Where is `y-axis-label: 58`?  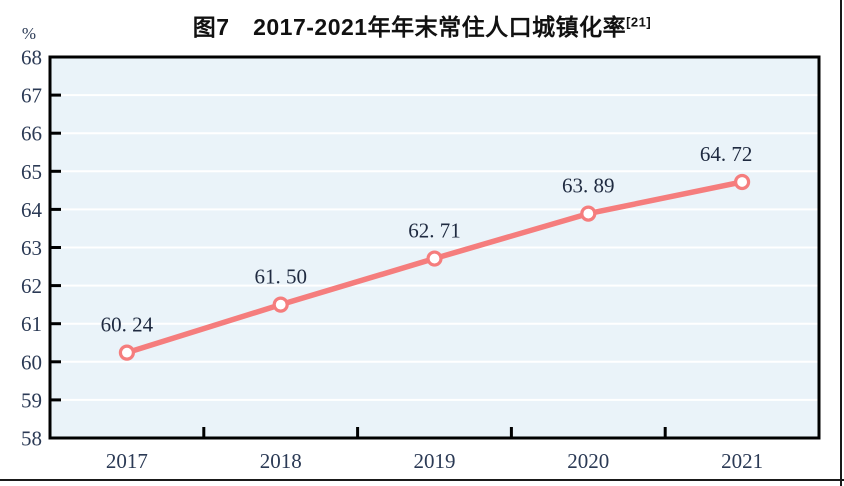 y-axis-label: 58 is located at coordinates (31, 439).